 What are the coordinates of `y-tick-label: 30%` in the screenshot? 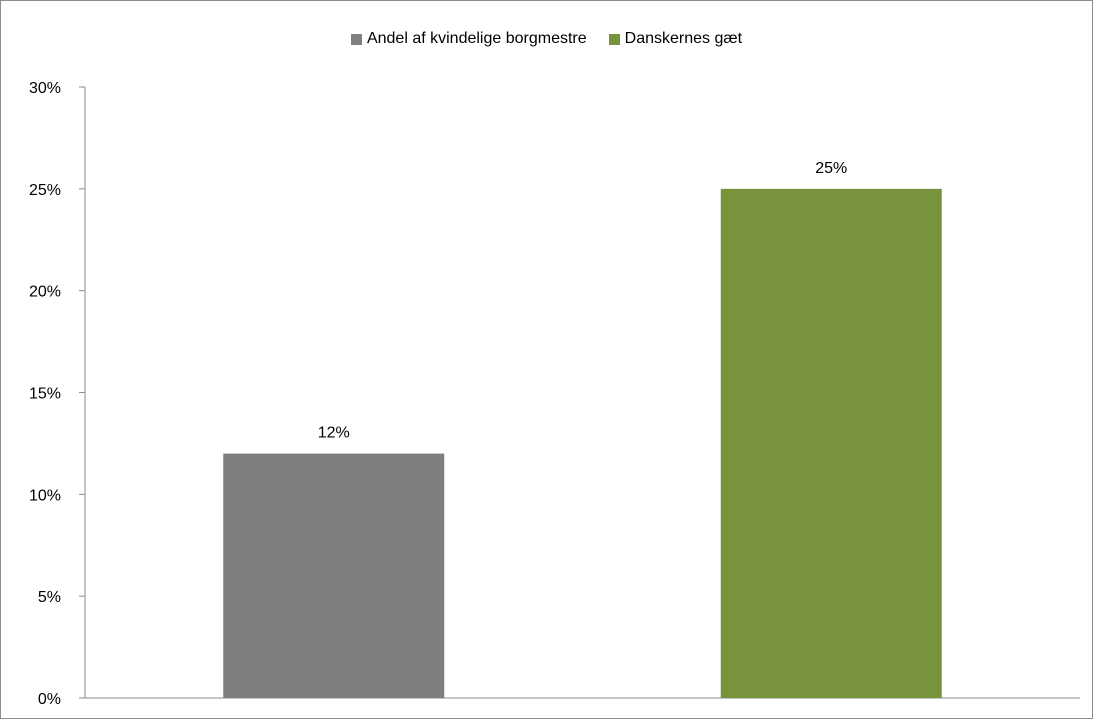 It's located at (45, 88).